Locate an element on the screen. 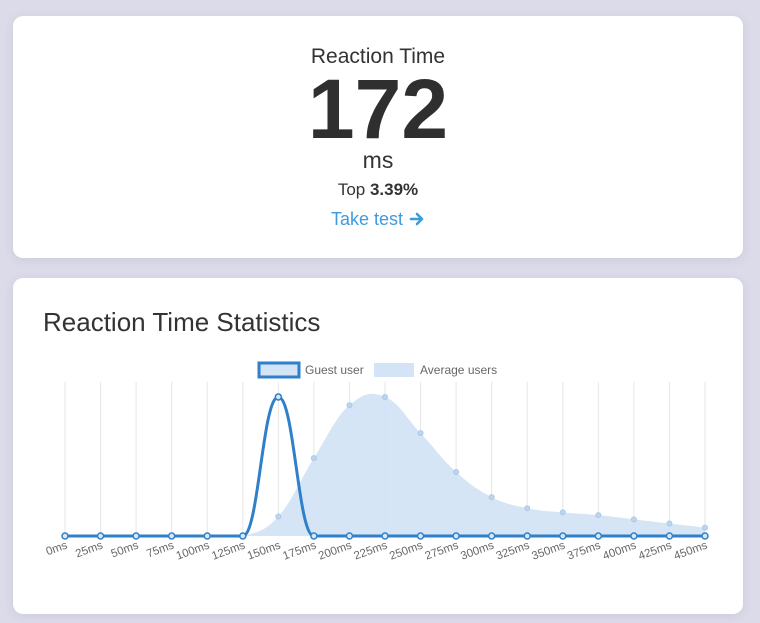 Image resolution: width=760 pixels, height=623 pixels. x-tick-label: 75ms is located at coordinates (160, 549).